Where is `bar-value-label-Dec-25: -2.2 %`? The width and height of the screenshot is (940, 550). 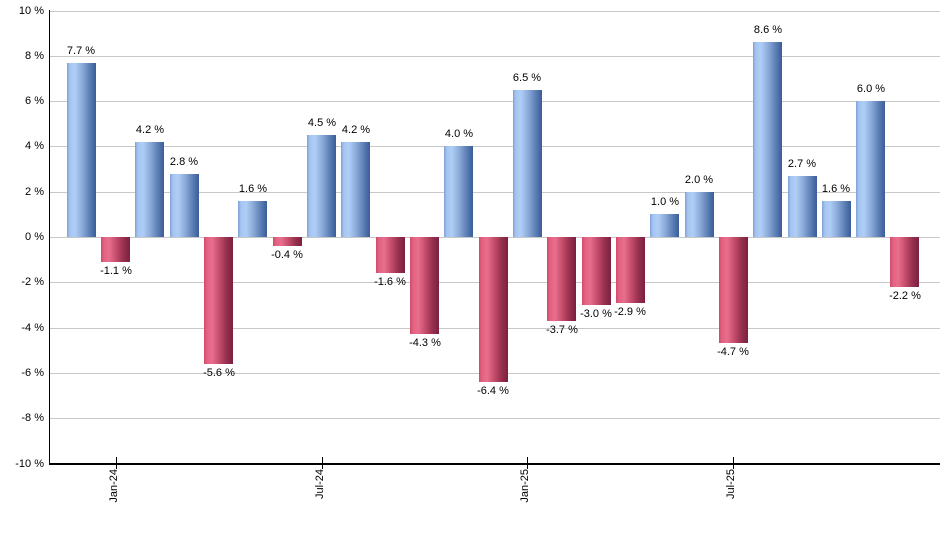 bar-value-label-Dec-25: -2.2 % is located at coordinates (905, 296).